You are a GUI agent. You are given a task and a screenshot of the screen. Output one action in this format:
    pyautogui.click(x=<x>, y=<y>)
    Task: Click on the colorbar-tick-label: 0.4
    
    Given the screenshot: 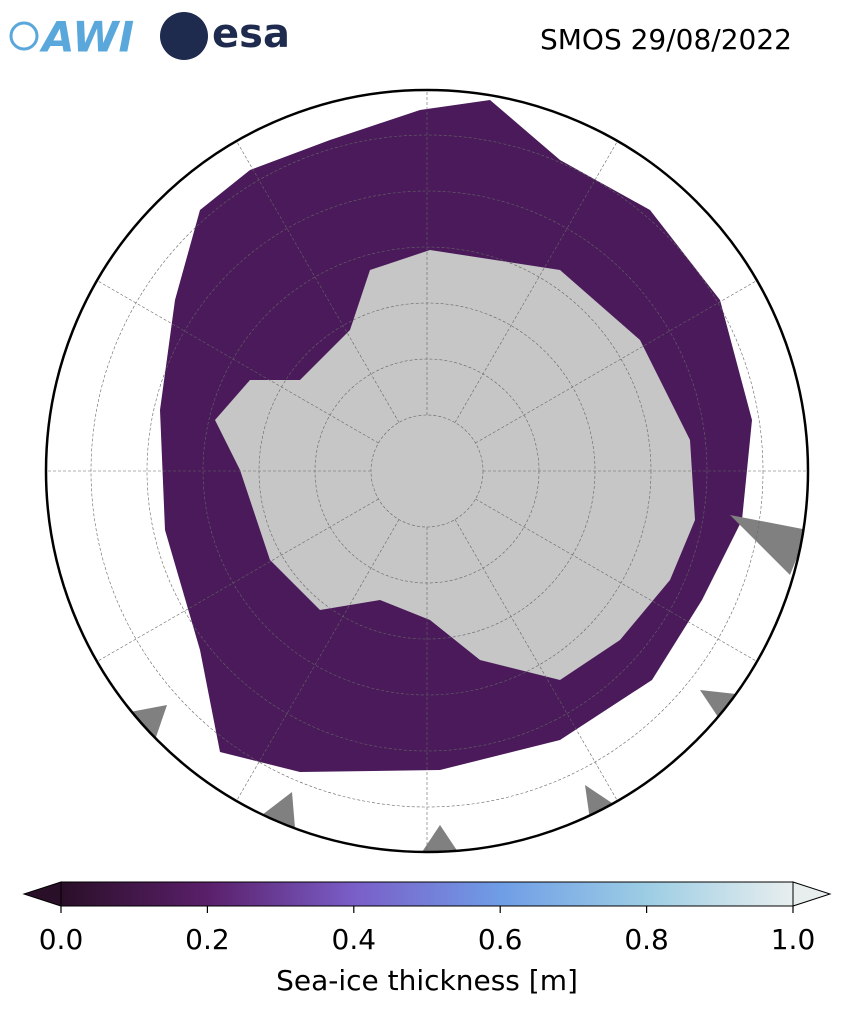 What is the action you would take?
    pyautogui.click(x=354, y=939)
    